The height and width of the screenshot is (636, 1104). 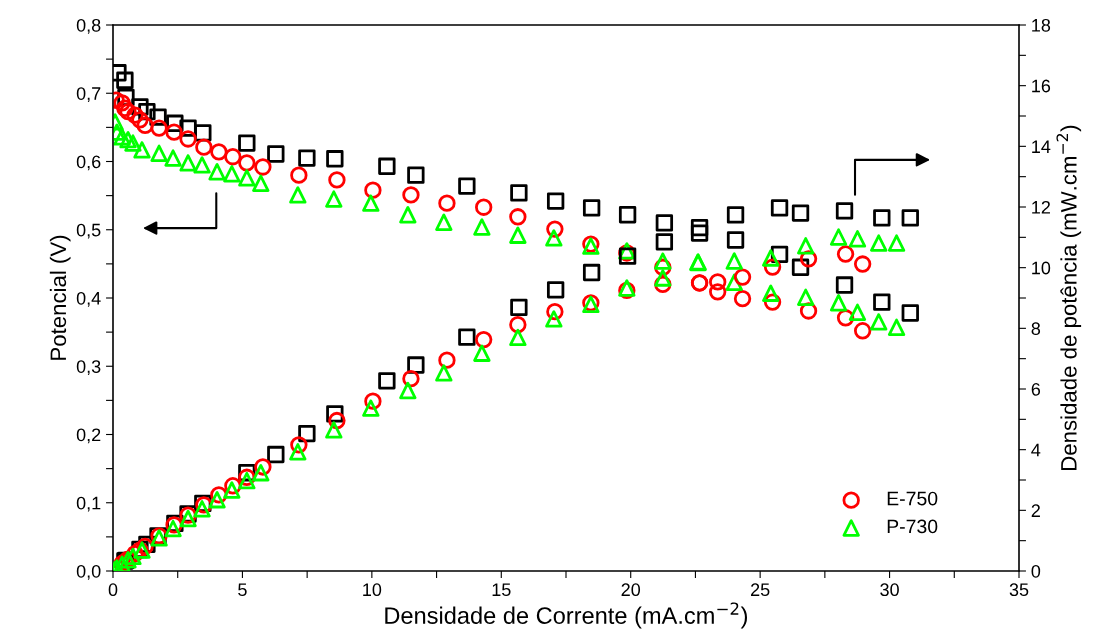 What do you see at coordinates (1036, 571) in the screenshot?
I see `y2-tick-label: 0` at bounding box center [1036, 571].